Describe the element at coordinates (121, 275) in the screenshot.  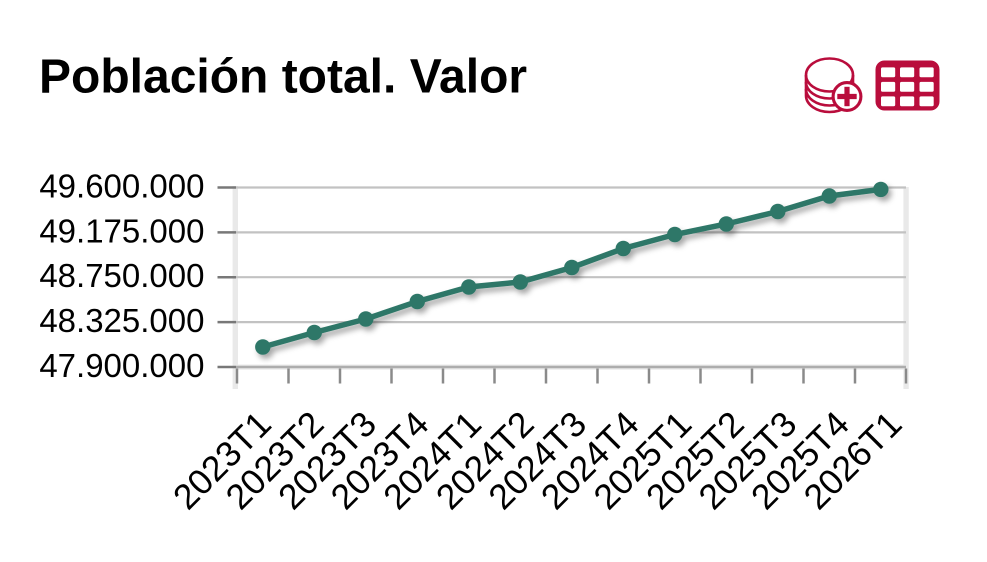
I see `svg-text: 48.750.000` at that location.